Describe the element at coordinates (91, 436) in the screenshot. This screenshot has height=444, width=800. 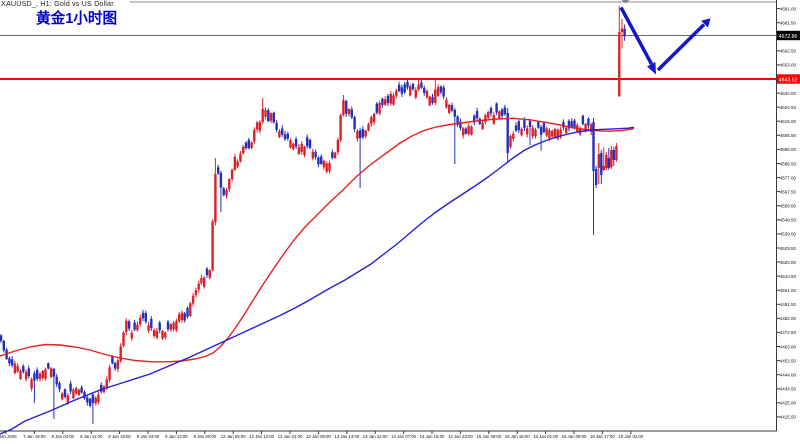
I see `svg-text: 8 Jan 11:00` at that location.